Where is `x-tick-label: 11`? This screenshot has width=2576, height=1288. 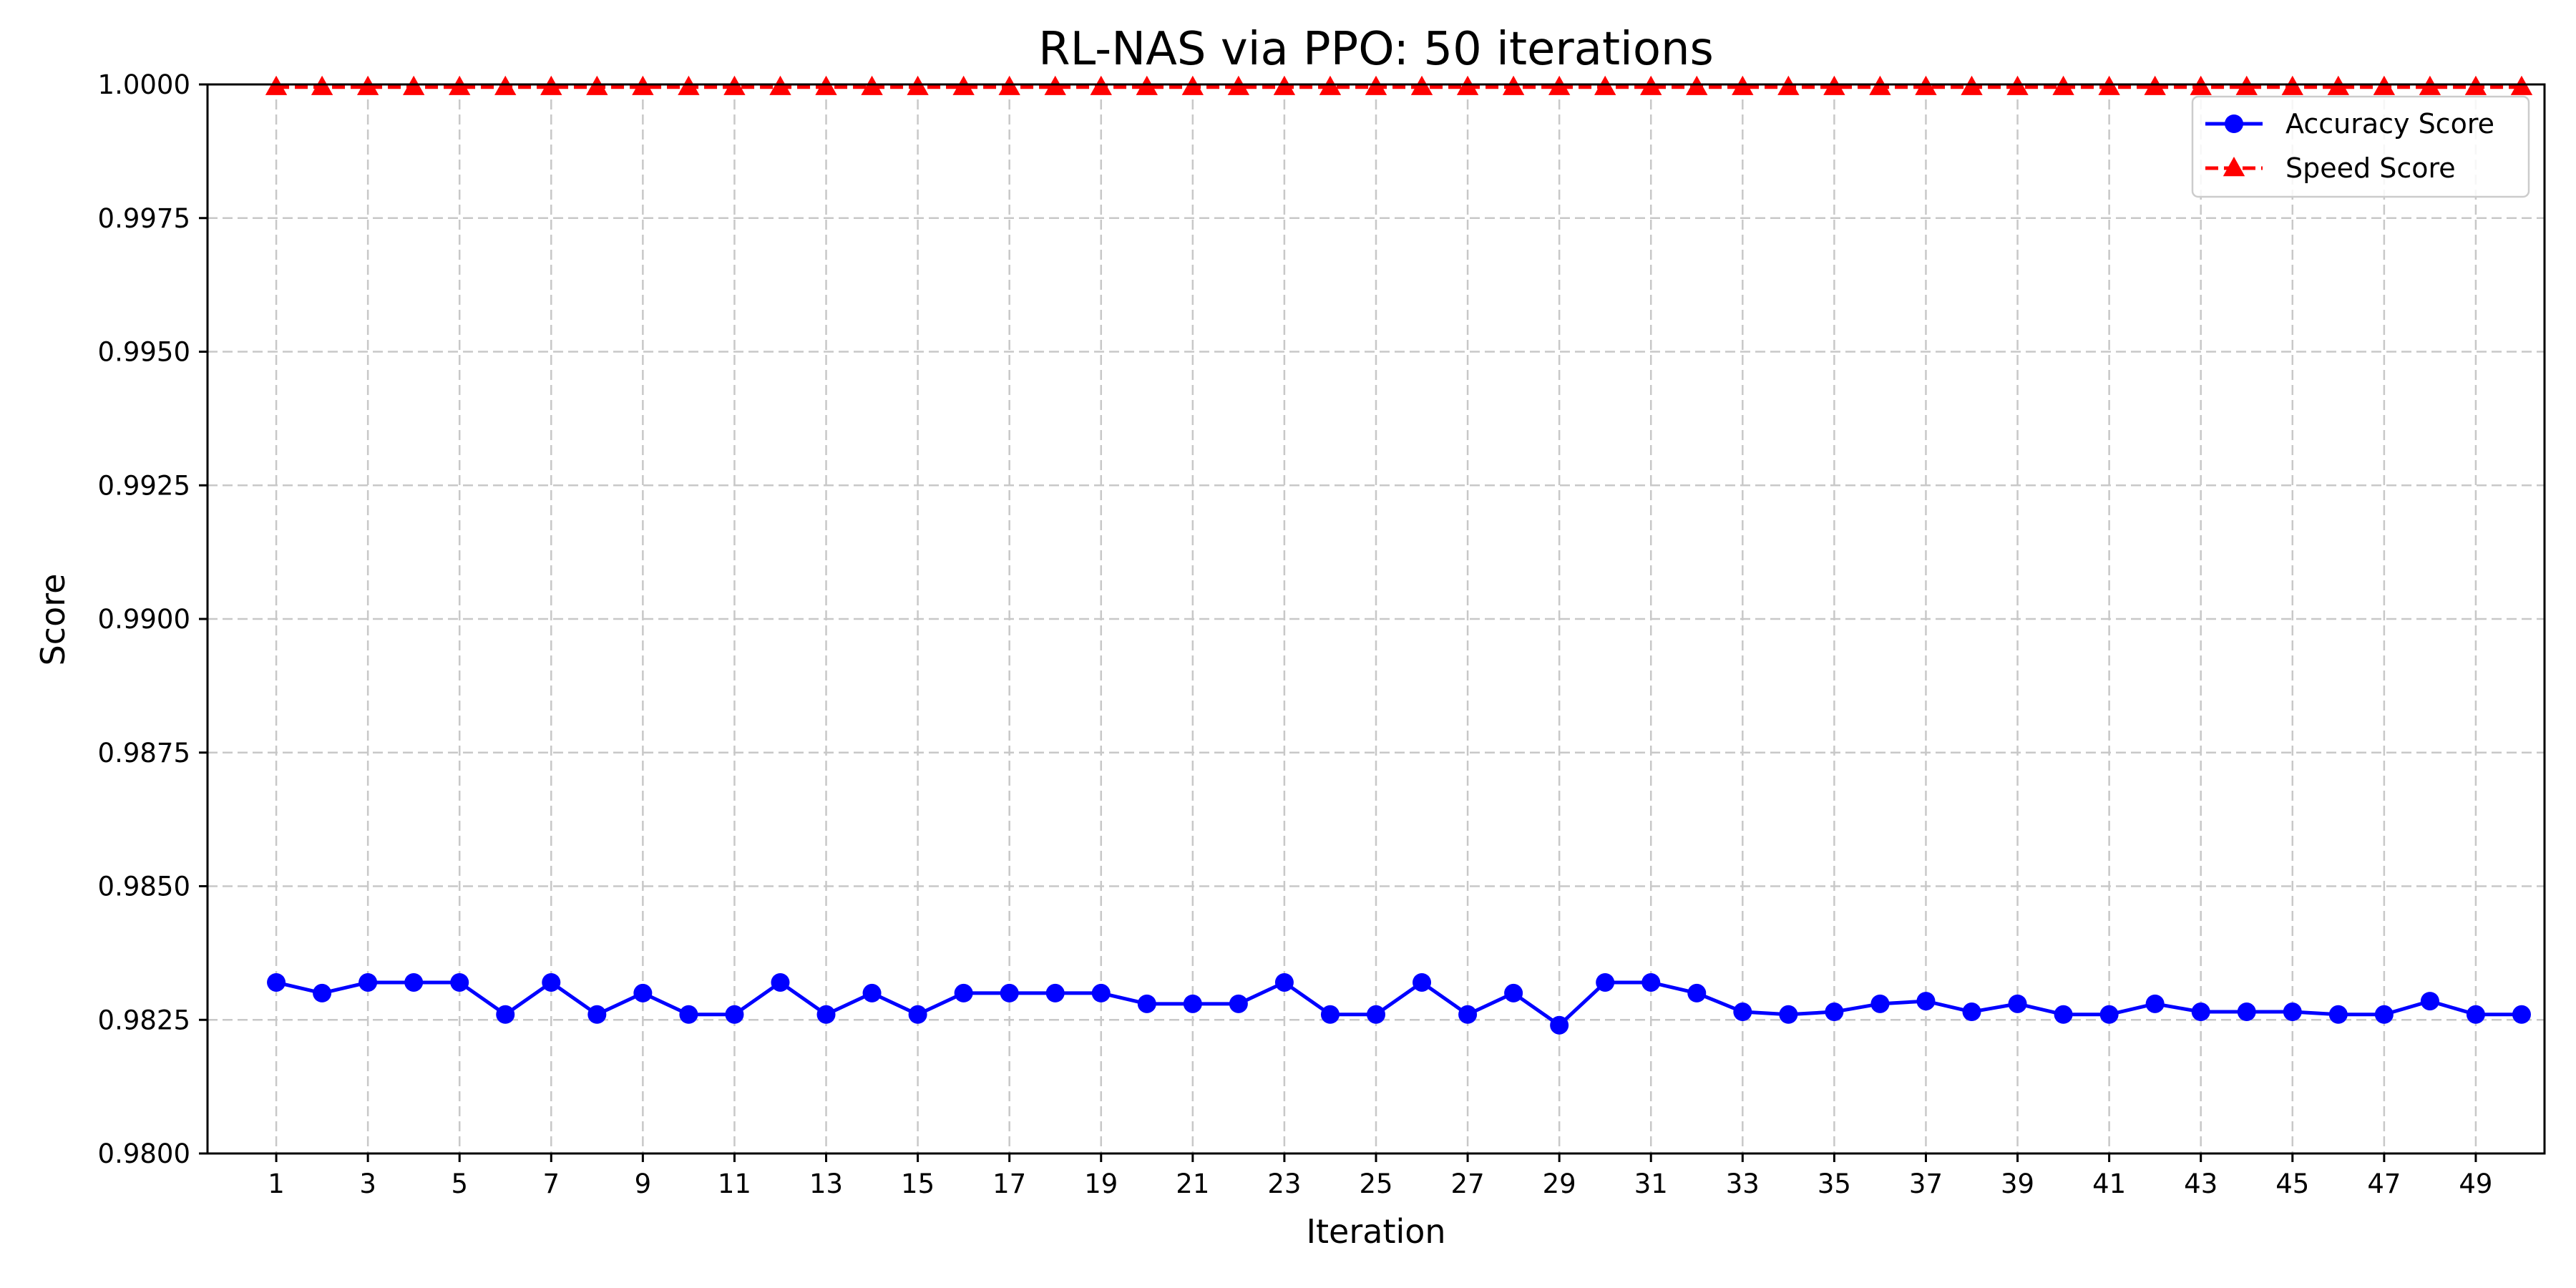
x-tick-label: 11 is located at coordinates (735, 1184).